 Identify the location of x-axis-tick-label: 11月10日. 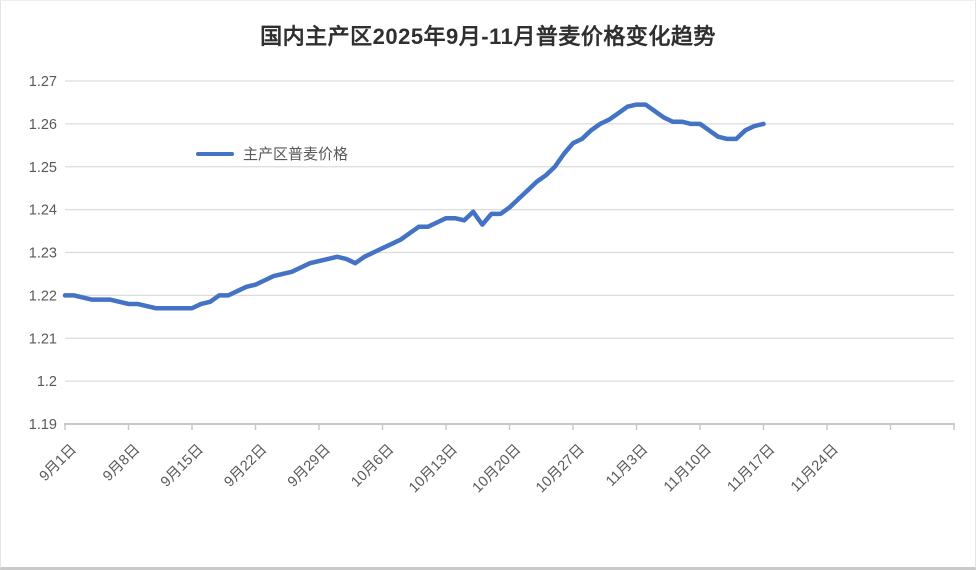
(688, 469).